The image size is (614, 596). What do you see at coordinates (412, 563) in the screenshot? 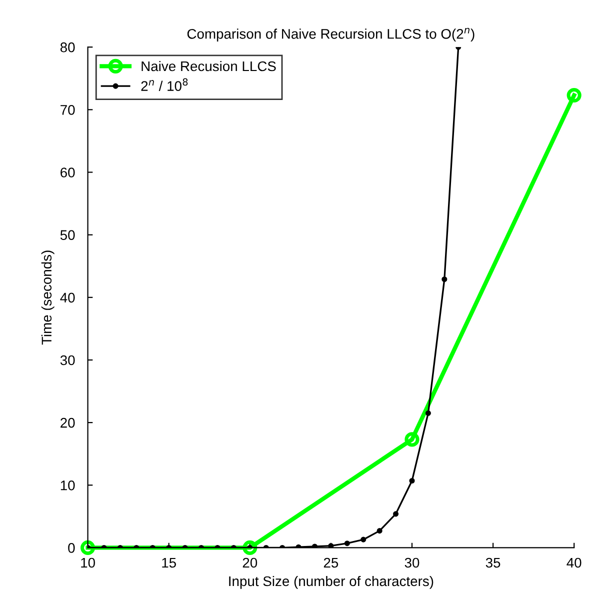
I see `x-tick-label: 30` at bounding box center [412, 563].